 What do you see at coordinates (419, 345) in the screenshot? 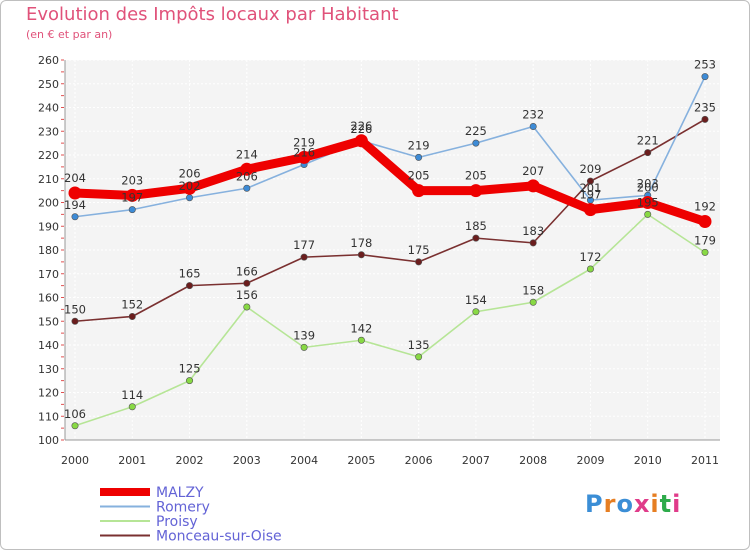
I see `data-label-proisy: 135` at bounding box center [419, 345].